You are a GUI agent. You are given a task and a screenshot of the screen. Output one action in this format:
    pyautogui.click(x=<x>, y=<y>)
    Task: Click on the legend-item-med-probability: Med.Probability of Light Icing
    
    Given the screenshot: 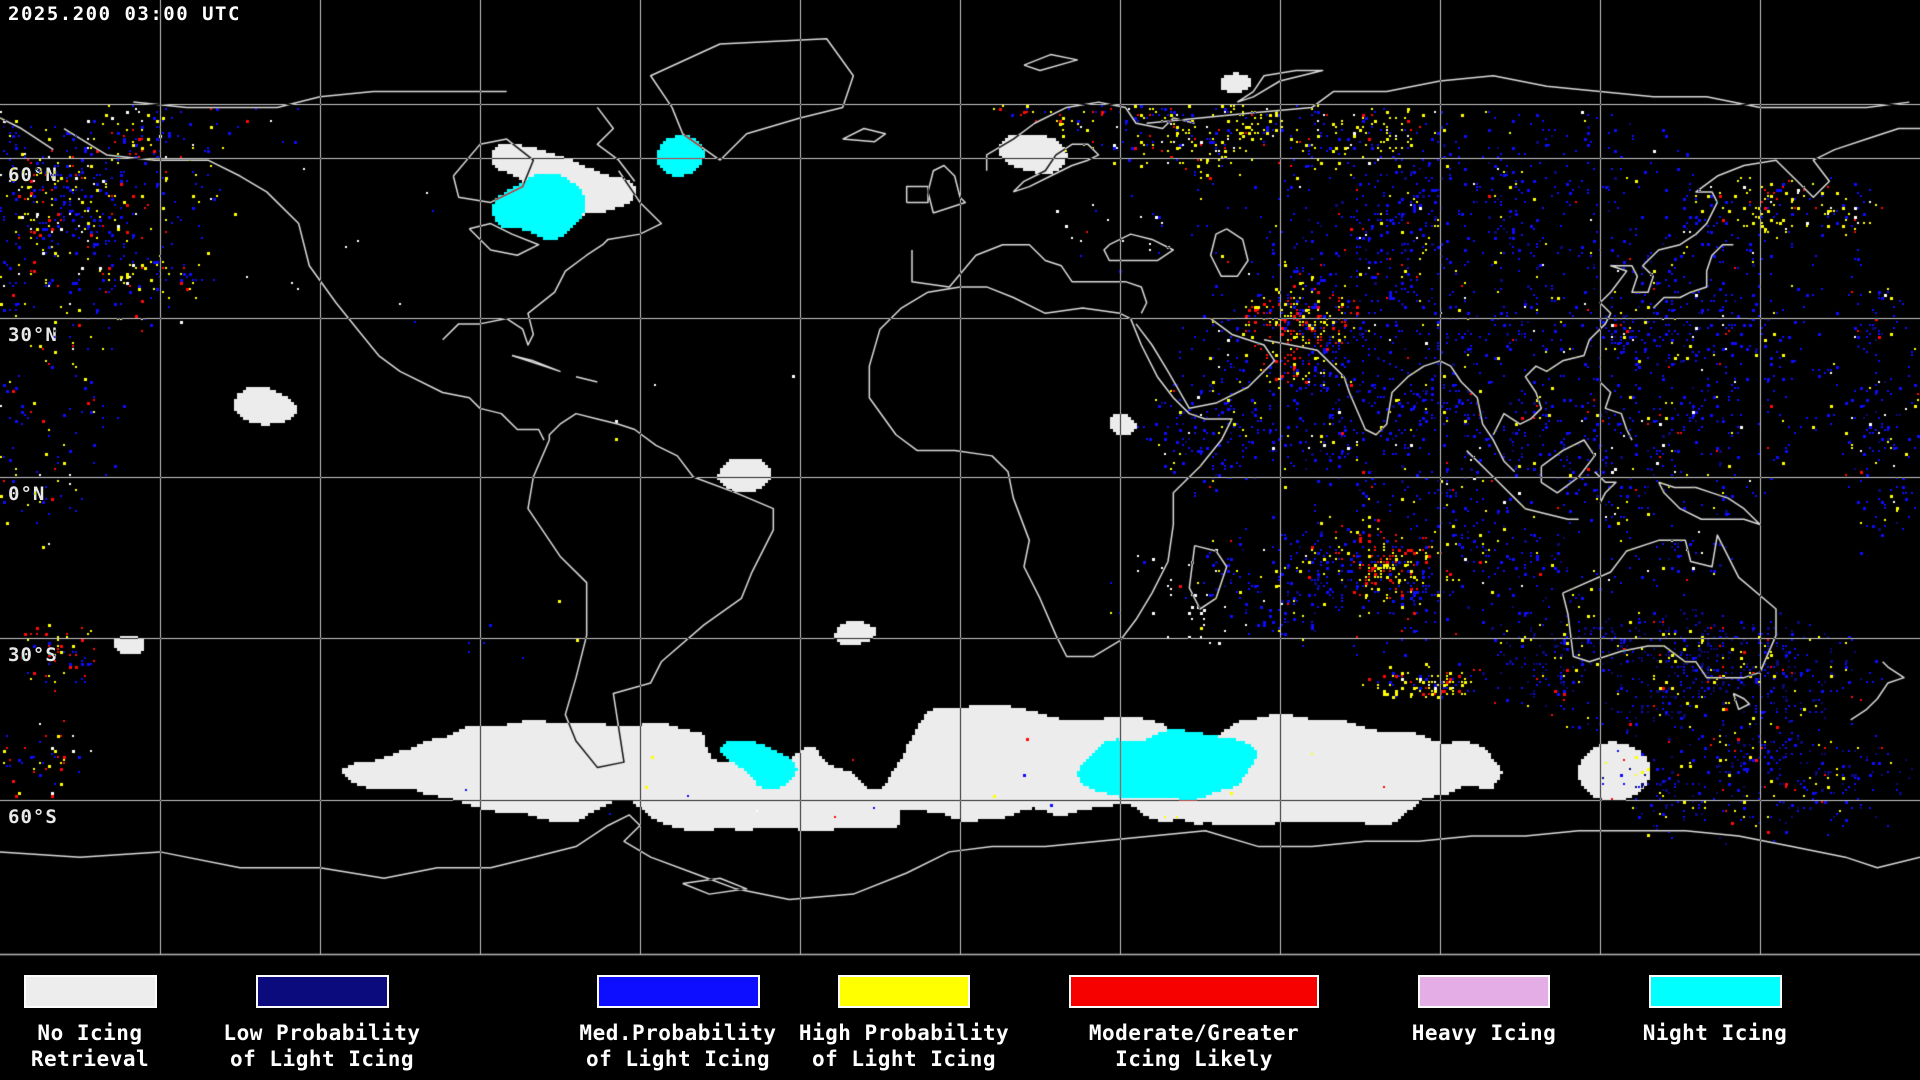 What is the action you would take?
    pyautogui.click(x=678, y=1023)
    